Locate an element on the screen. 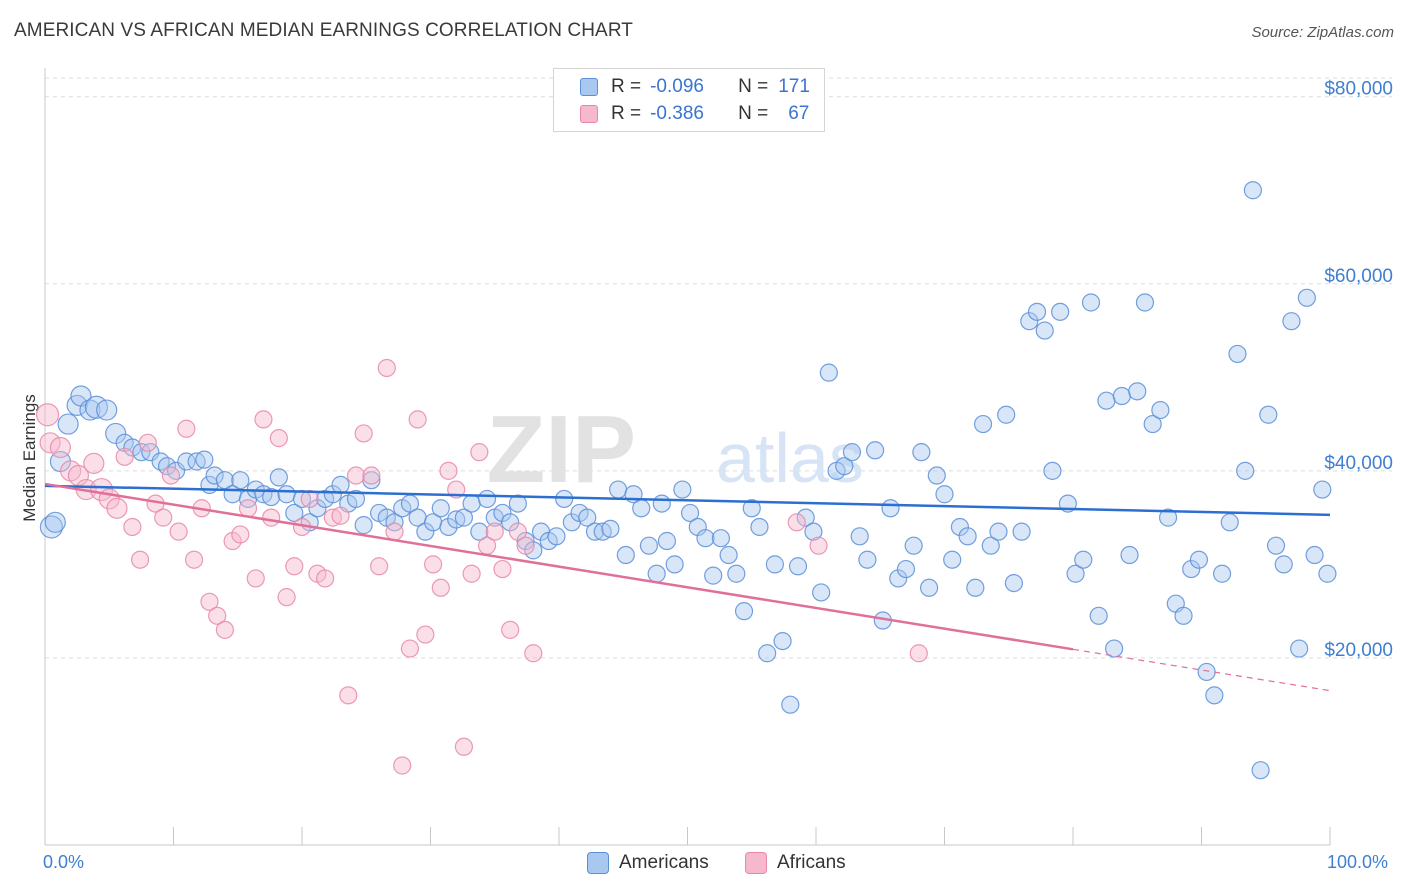 This screenshot has width=1406, height=892. legend-item-americans: Americans is located at coordinates (648, 863).